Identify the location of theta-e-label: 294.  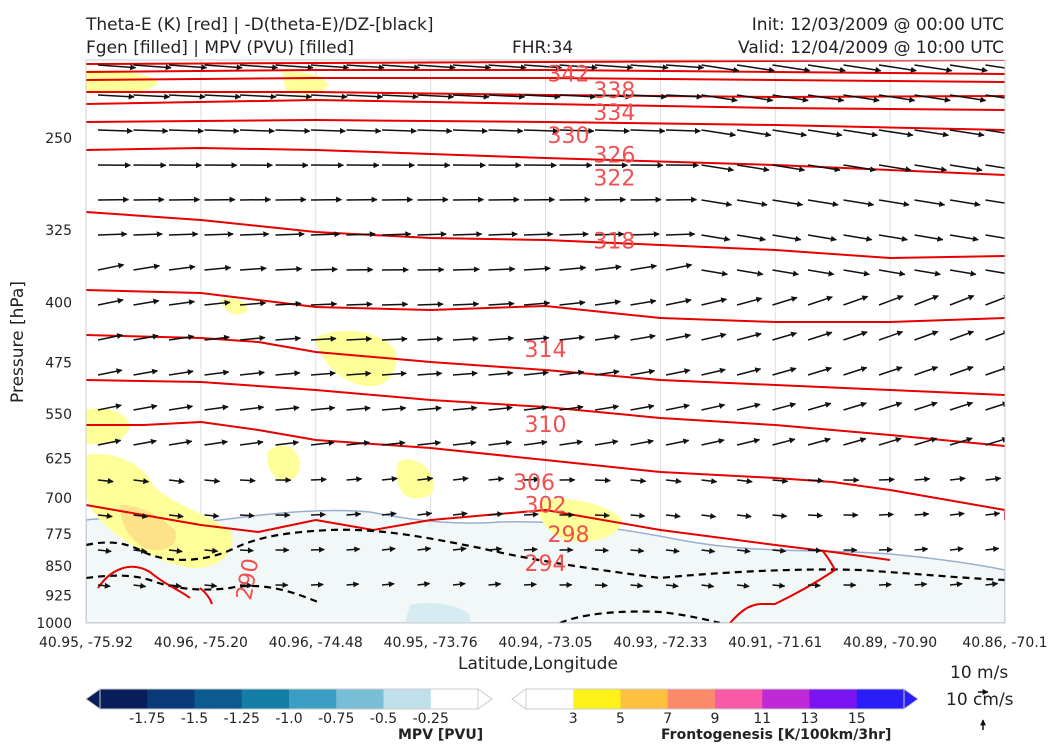
(546, 564).